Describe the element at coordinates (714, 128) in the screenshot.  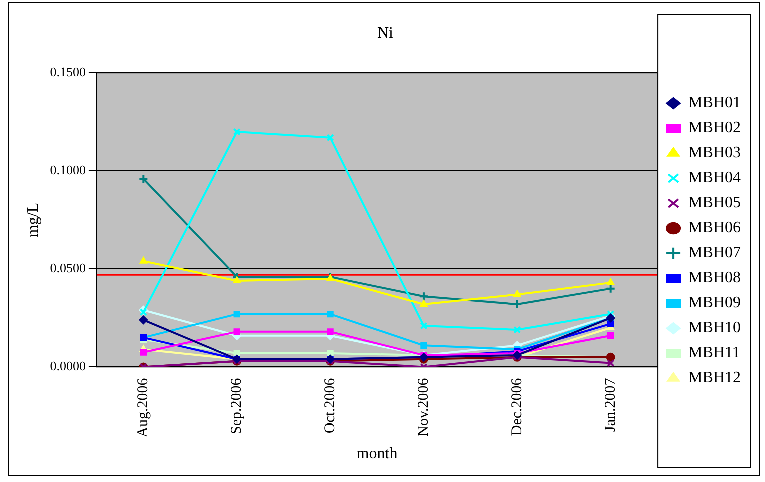
I see `legend-label: MBH02` at that location.